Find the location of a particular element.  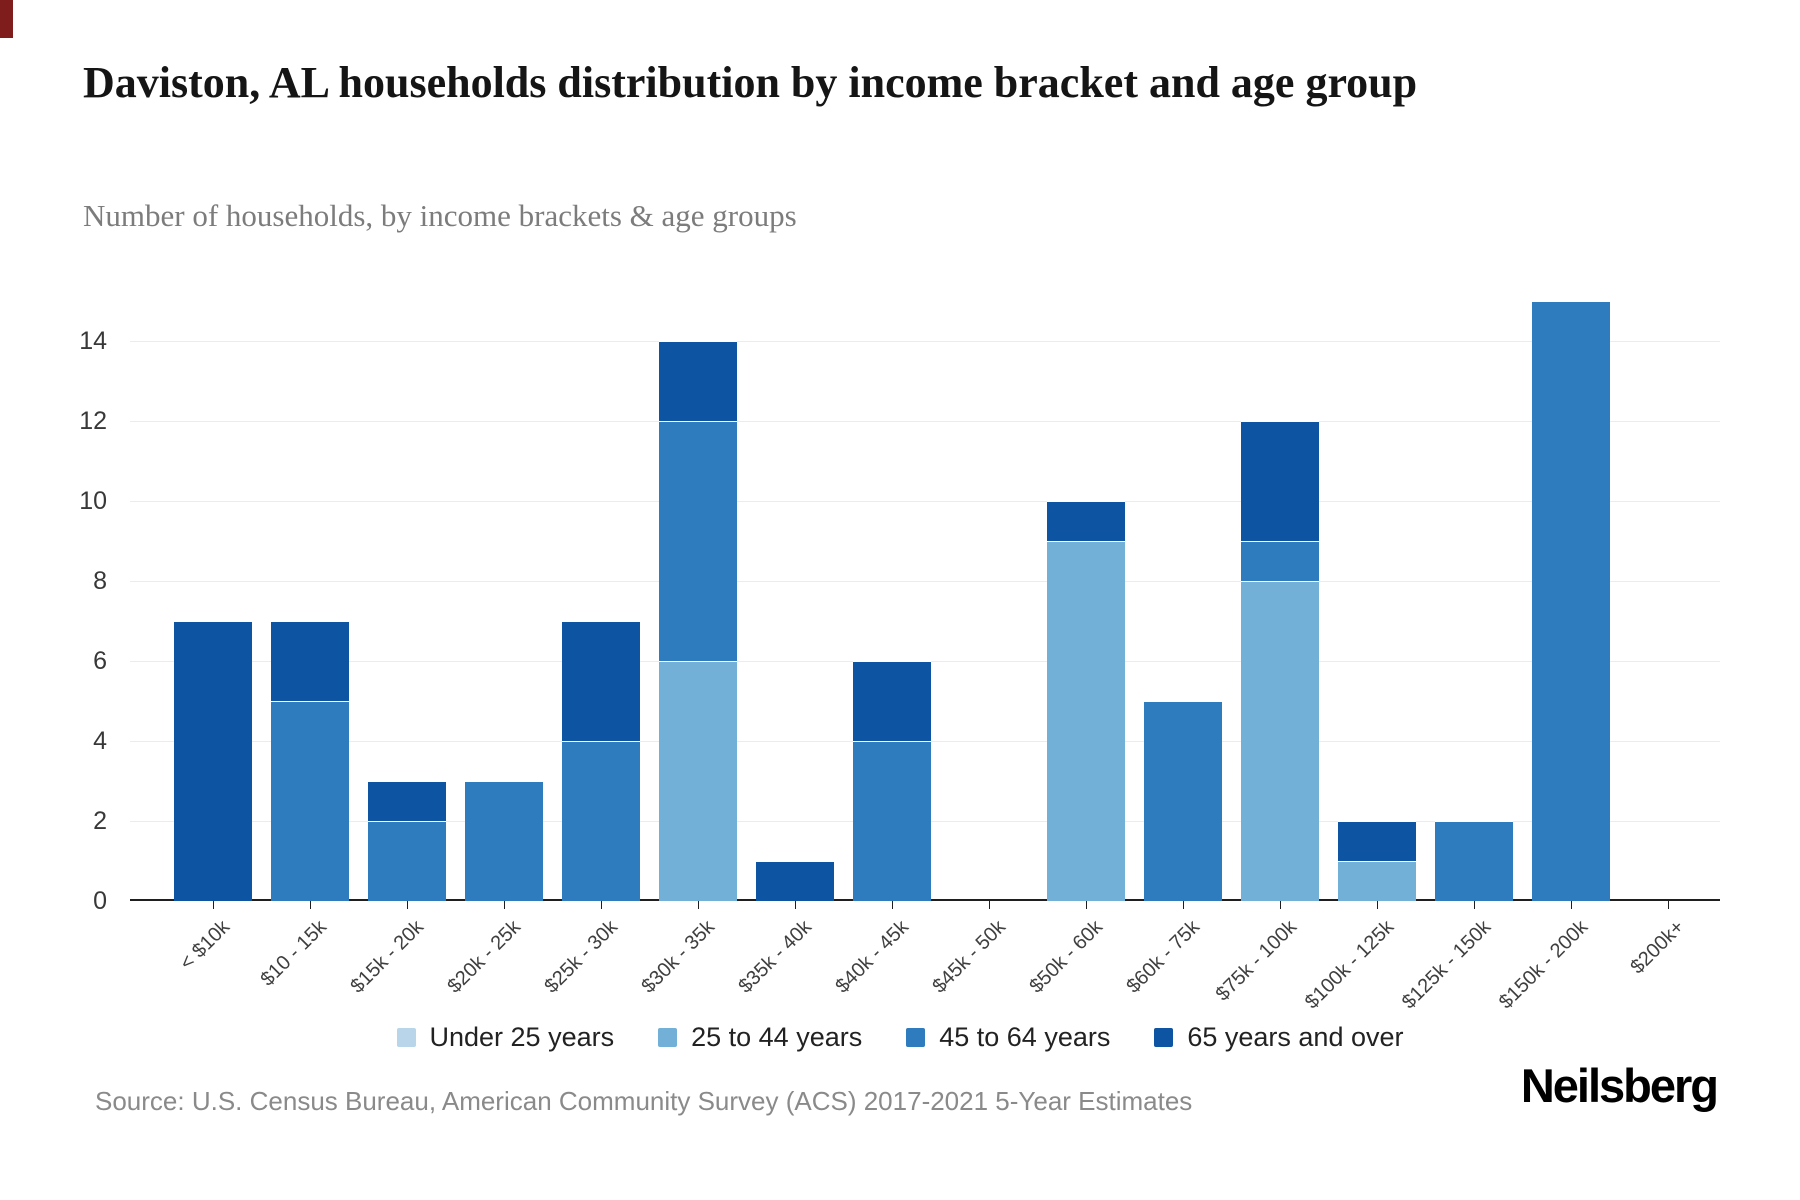

legend-label: 65 years and over is located at coordinates (1295, 1037).